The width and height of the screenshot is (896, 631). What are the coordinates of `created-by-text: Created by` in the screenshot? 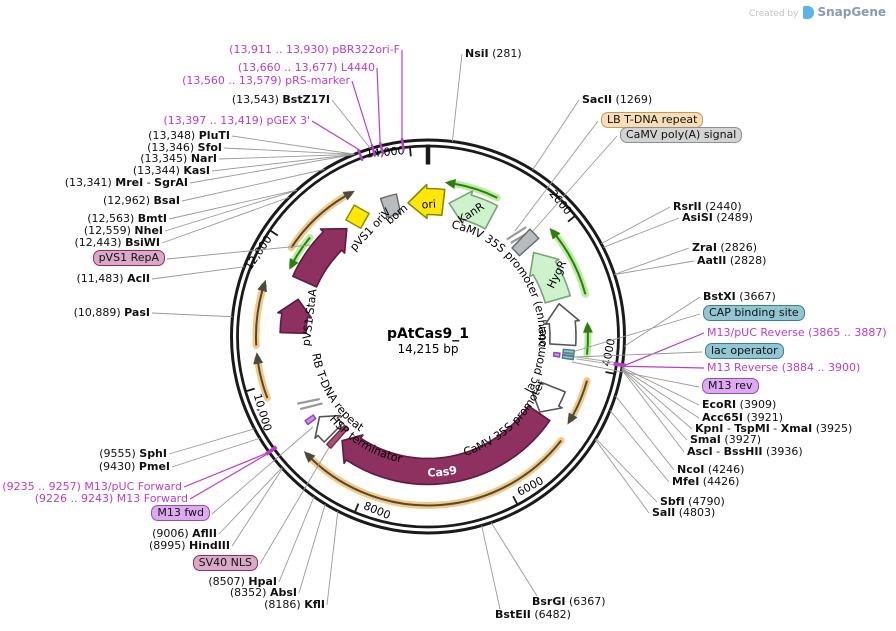 It's located at (773, 14).